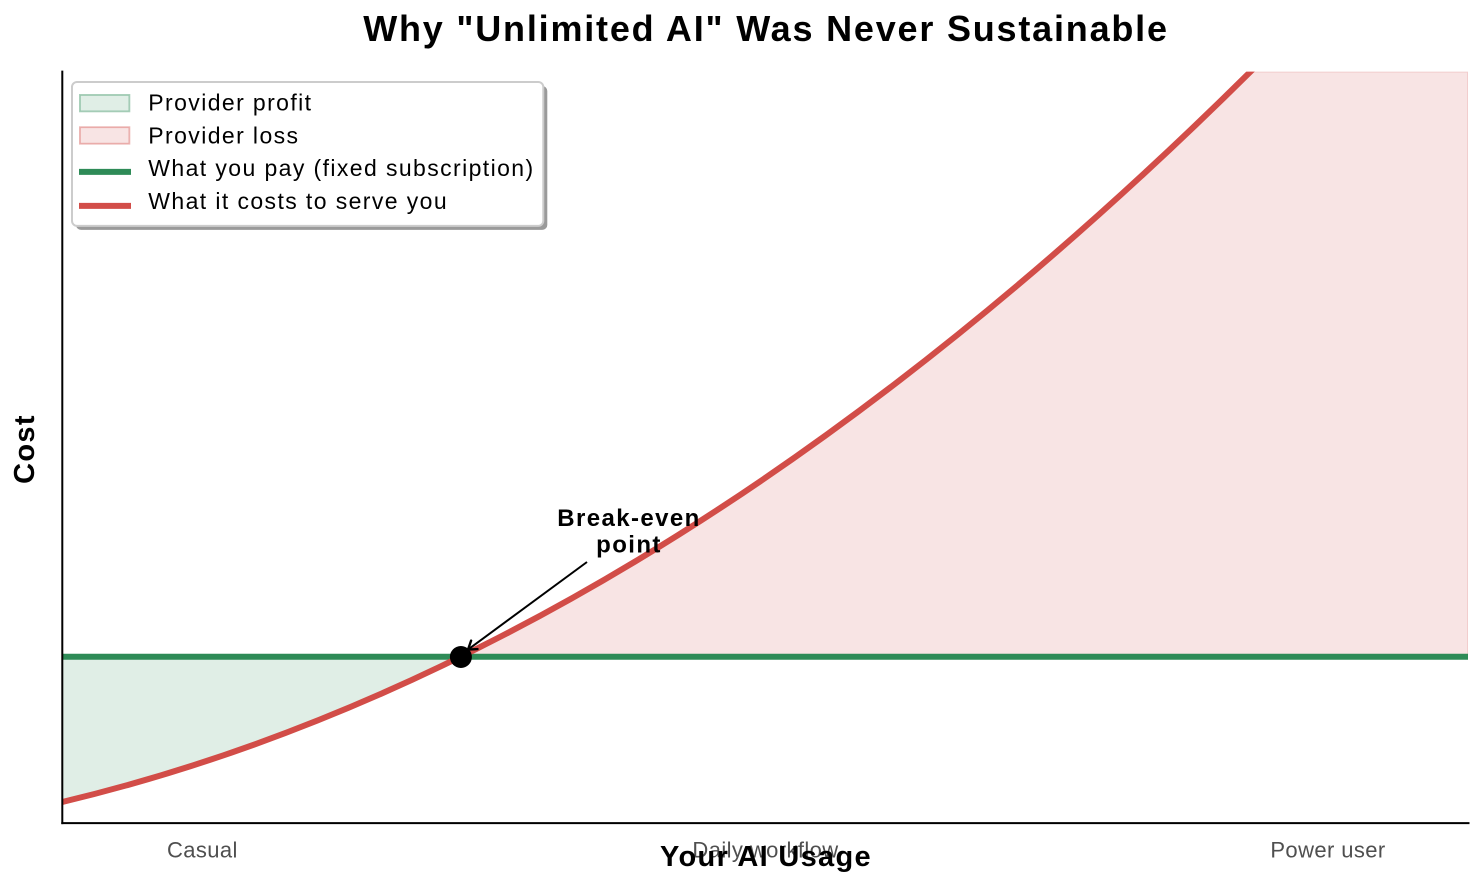 This screenshot has width=1484, height=886. Describe the element at coordinates (230, 103) in the screenshot. I see `svg-text: Provider profit` at that location.